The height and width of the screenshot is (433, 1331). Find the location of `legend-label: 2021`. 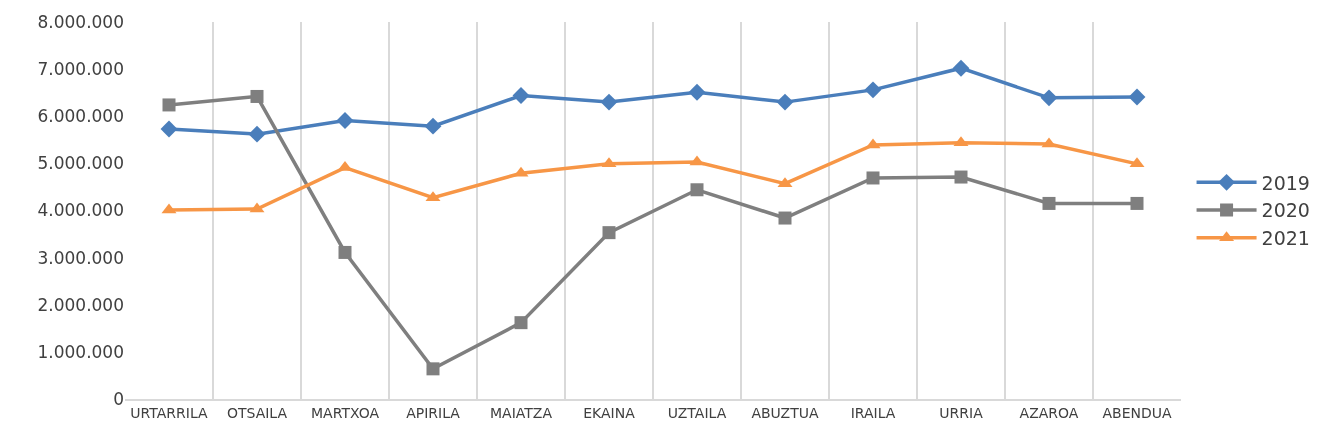

legend-label: 2021 is located at coordinates (1285, 238).